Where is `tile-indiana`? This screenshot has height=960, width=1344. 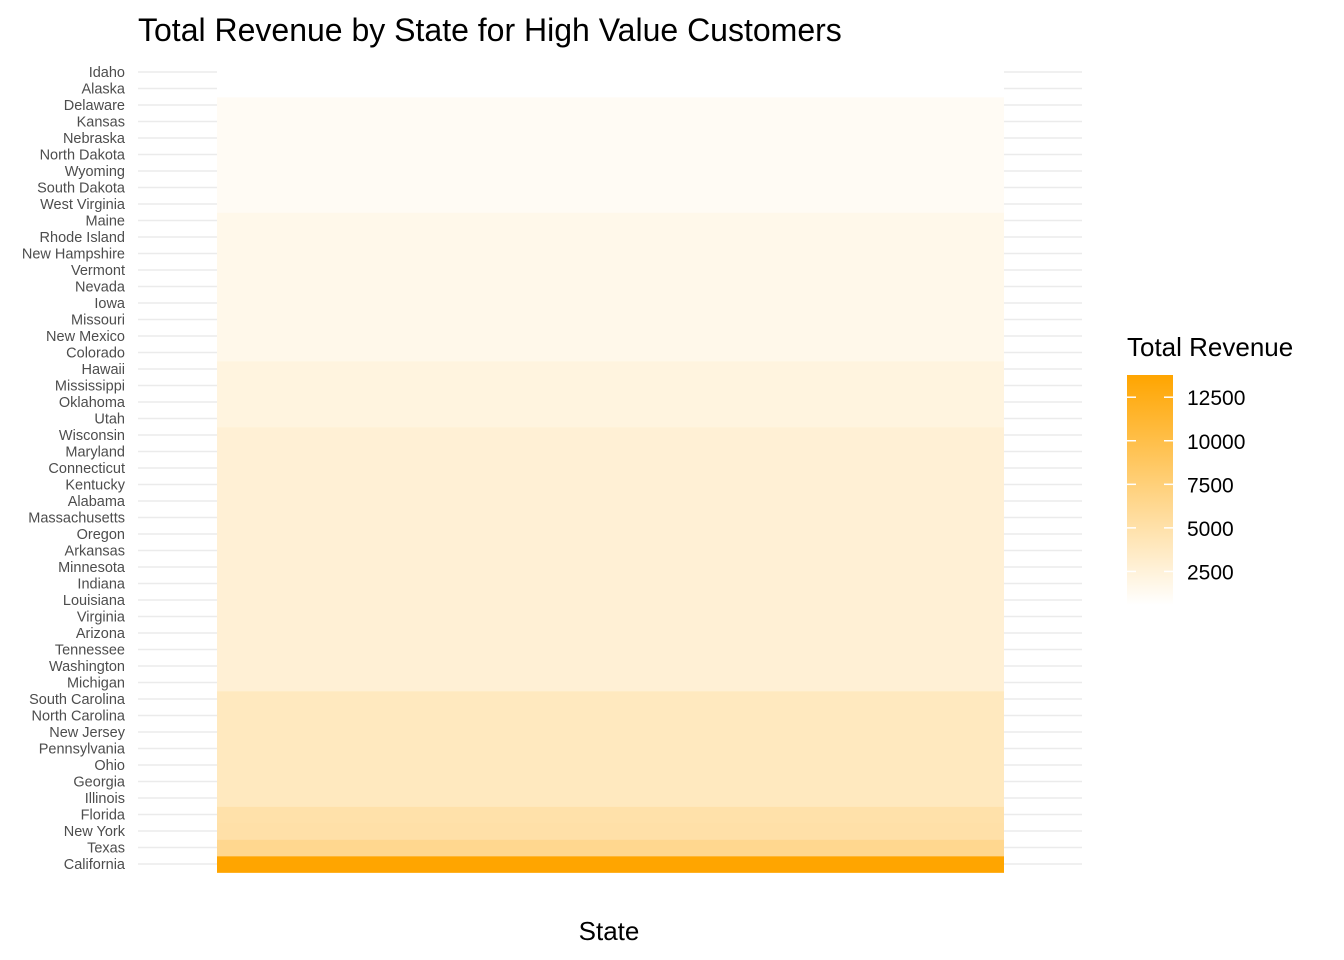
tile-indiana is located at coordinates (610, 584).